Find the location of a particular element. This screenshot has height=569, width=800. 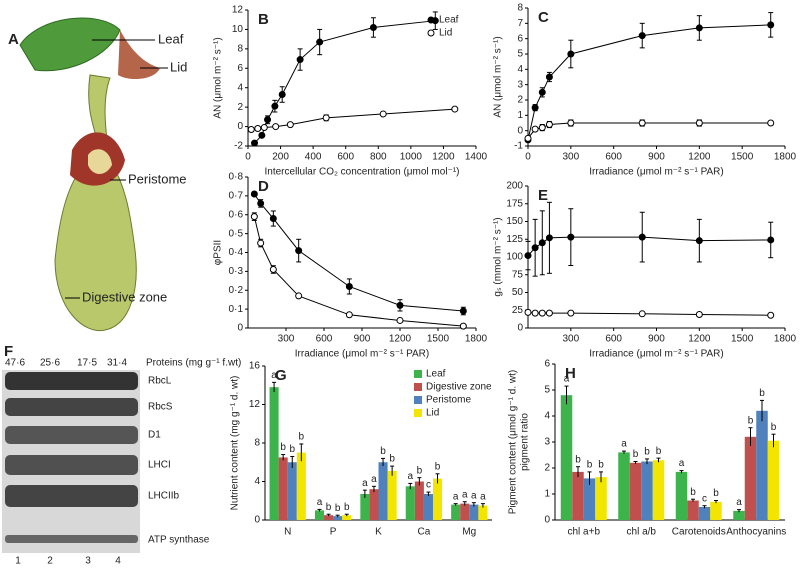

y-axis-label: Pigment content (μmol g⁻¹ d. wt) is located at coordinates (513, 442).